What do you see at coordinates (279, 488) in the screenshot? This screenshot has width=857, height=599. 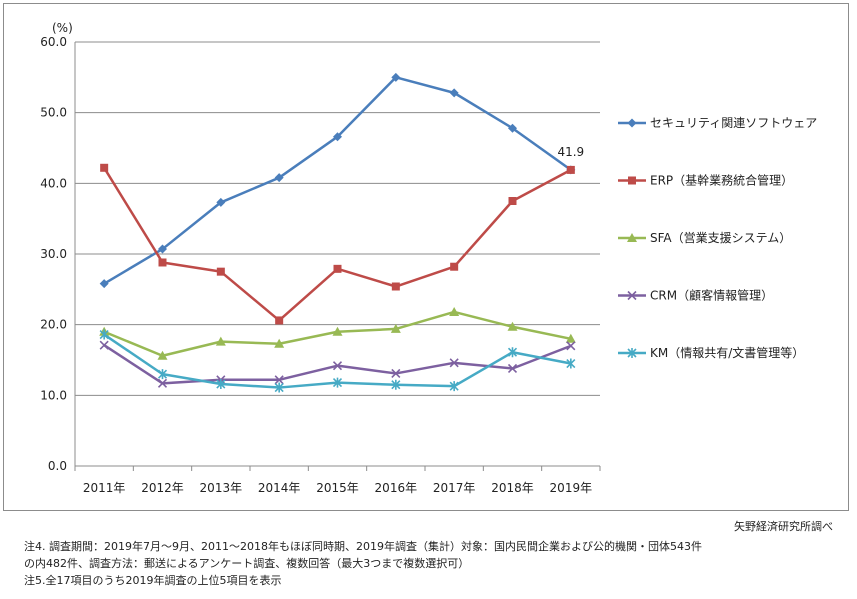 I see `x-tick-label: 2014年` at bounding box center [279, 488].